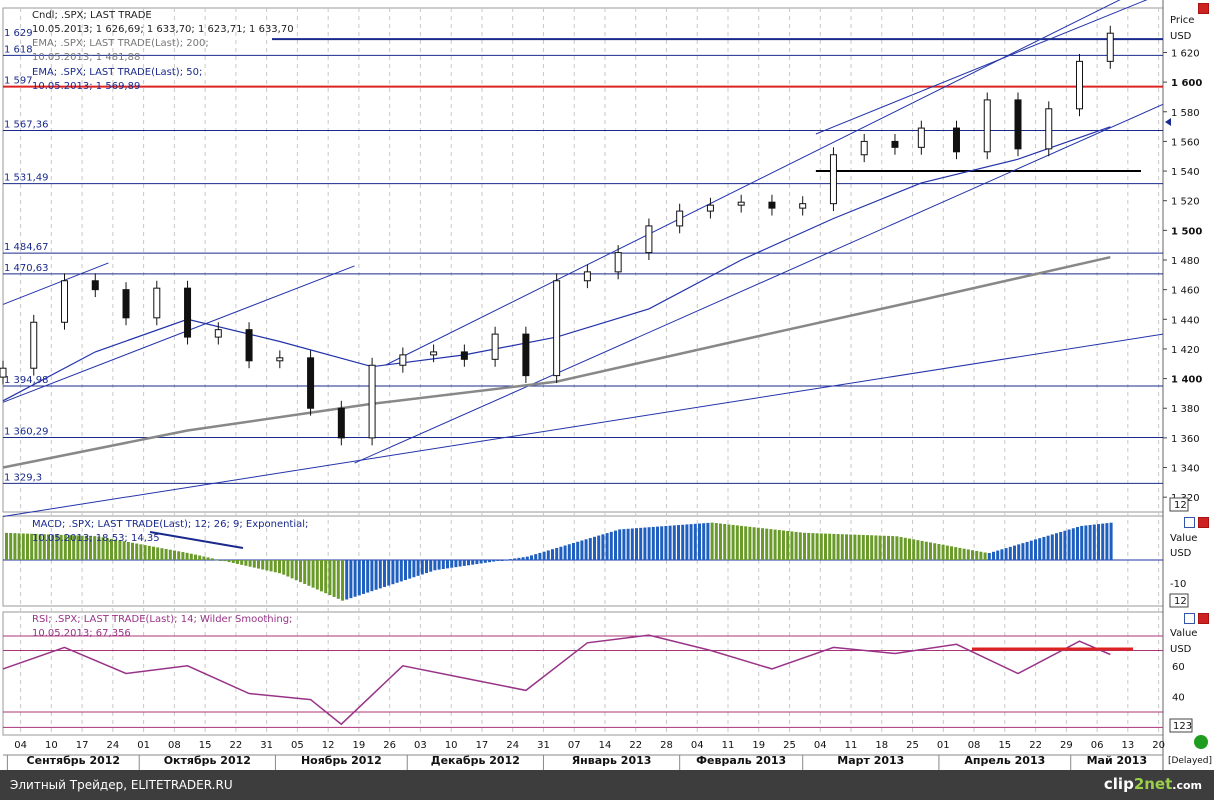 The width and height of the screenshot is (1214, 800). What do you see at coordinates (1203, 8) in the screenshot?
I see `price-close-button` at bounding box center [1203, 8].